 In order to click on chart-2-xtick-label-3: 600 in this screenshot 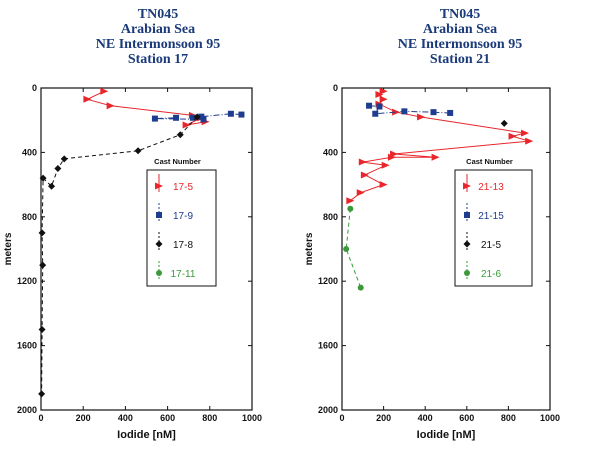, I will do `click(466, 418)`.